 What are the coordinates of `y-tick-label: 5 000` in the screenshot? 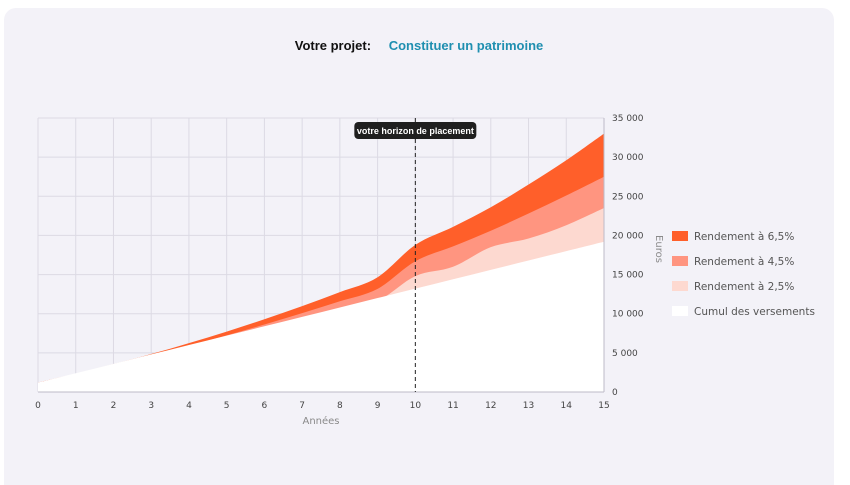 It's located at (625, 354).